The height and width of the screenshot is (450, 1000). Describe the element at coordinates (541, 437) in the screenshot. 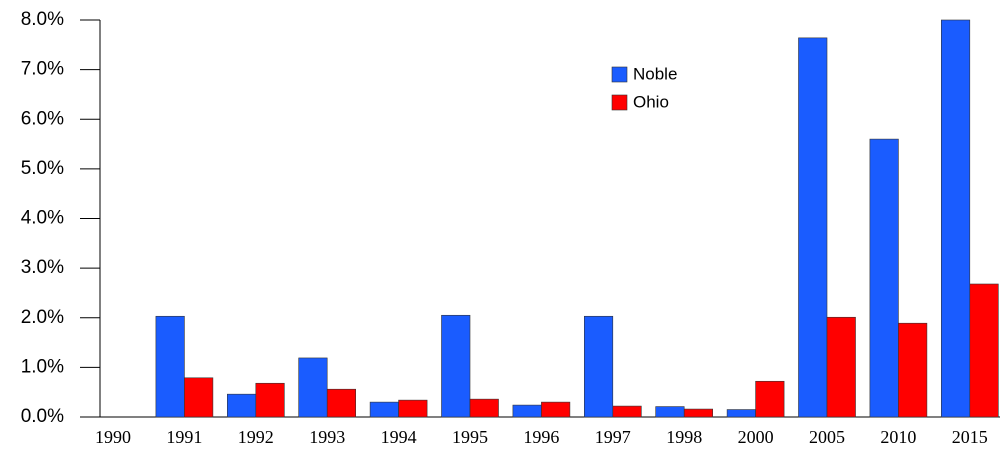

I see `x-tick-label: 1996` at that location.